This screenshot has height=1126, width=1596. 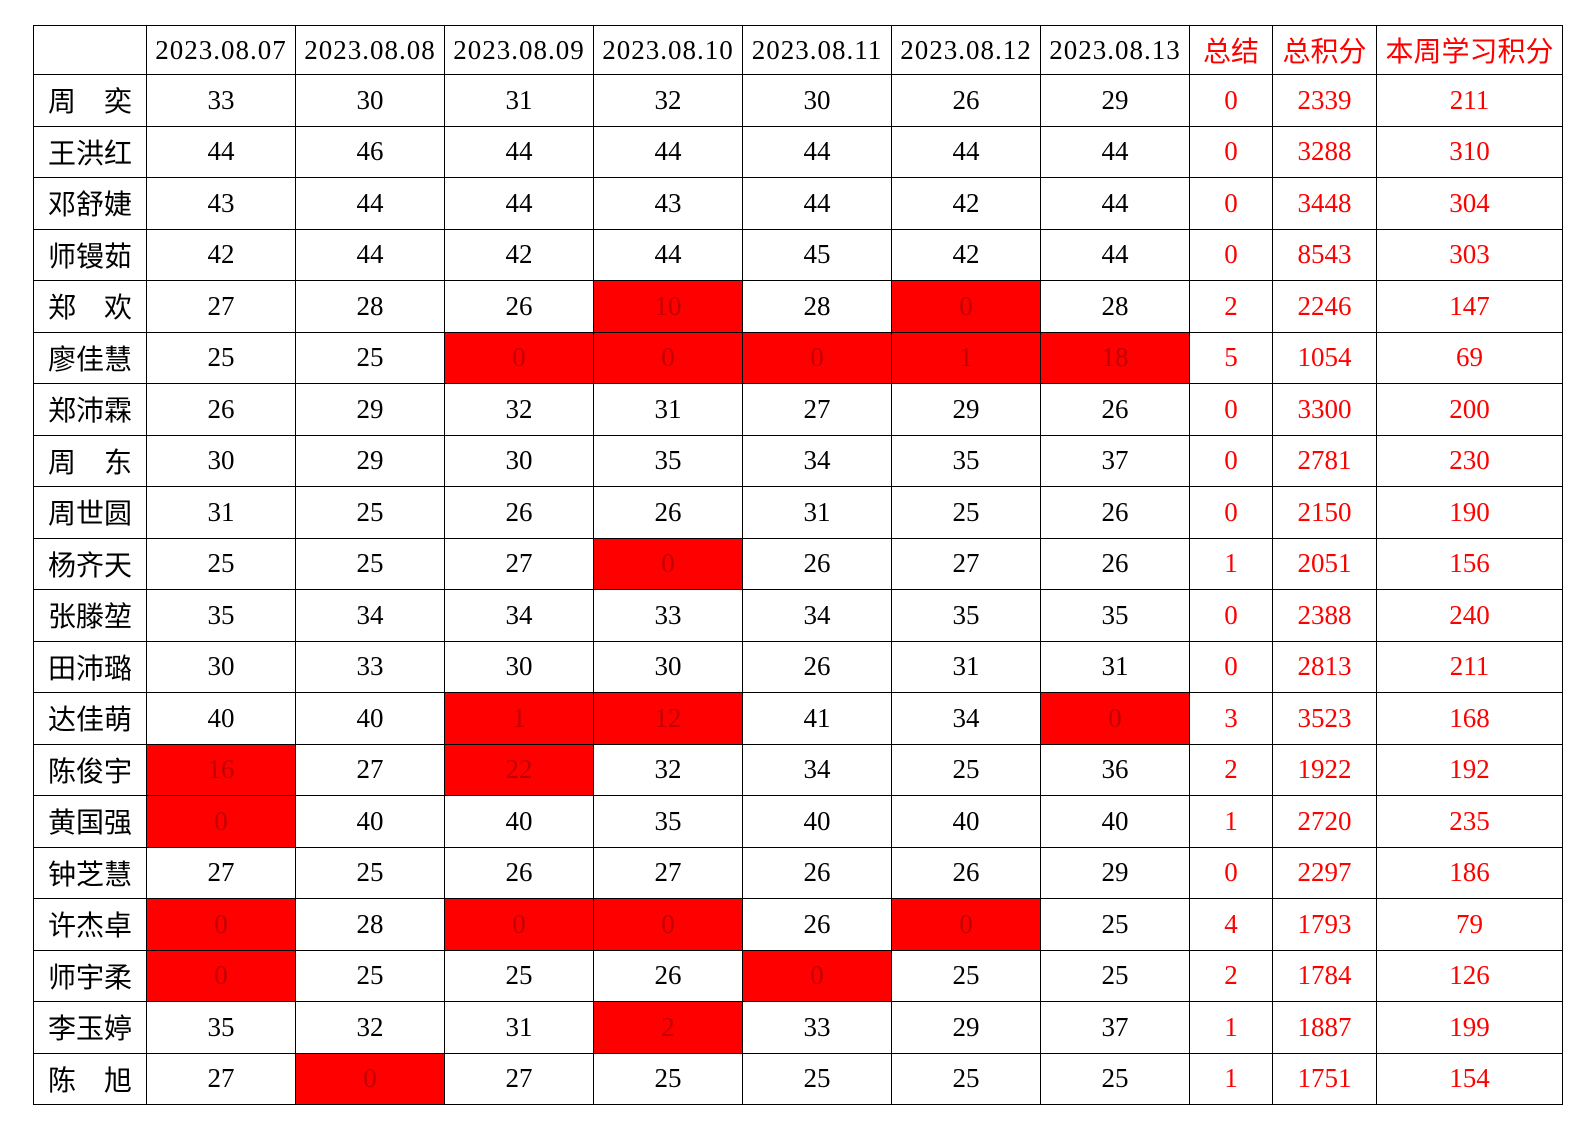 I want to click on score-cell: 37, so click(x=1115, y=460).